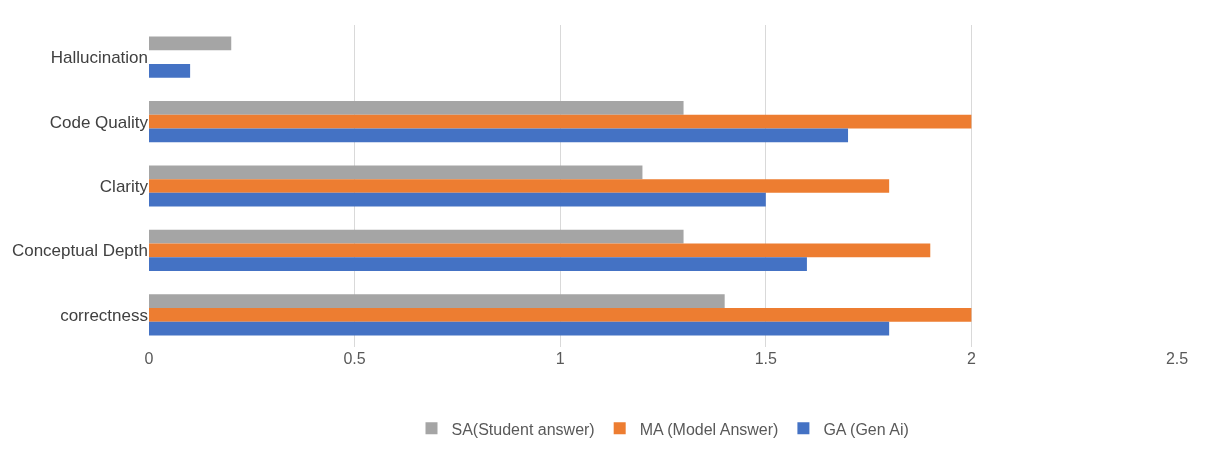 Image resolution: width=1217 pixels, height=458 pixels. What do you see at coordinates (354, 358) in the screenshot?
I see `x-tick-label: 0.5` at bounding box center [354, 358].